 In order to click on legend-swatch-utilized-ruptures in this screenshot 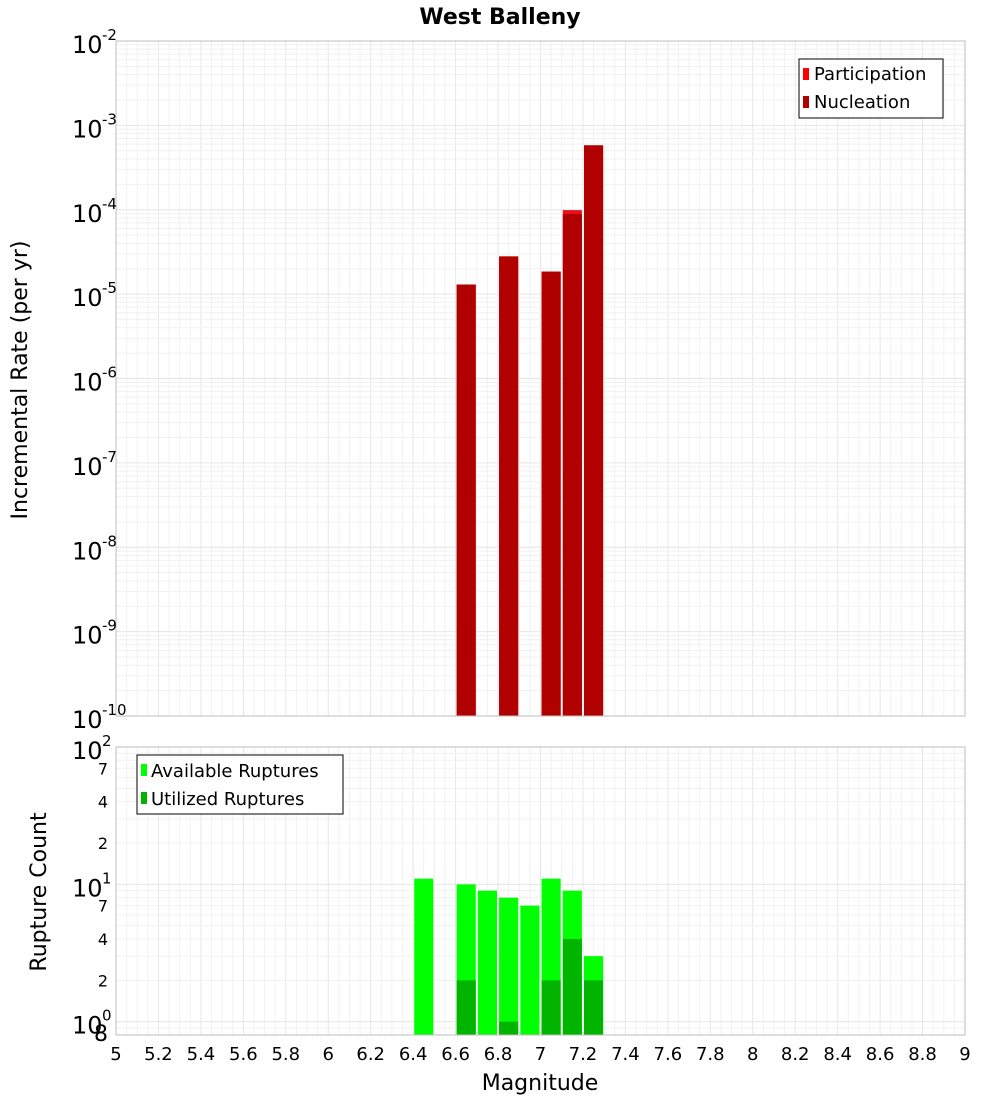, I will do `click(144, 798)`.